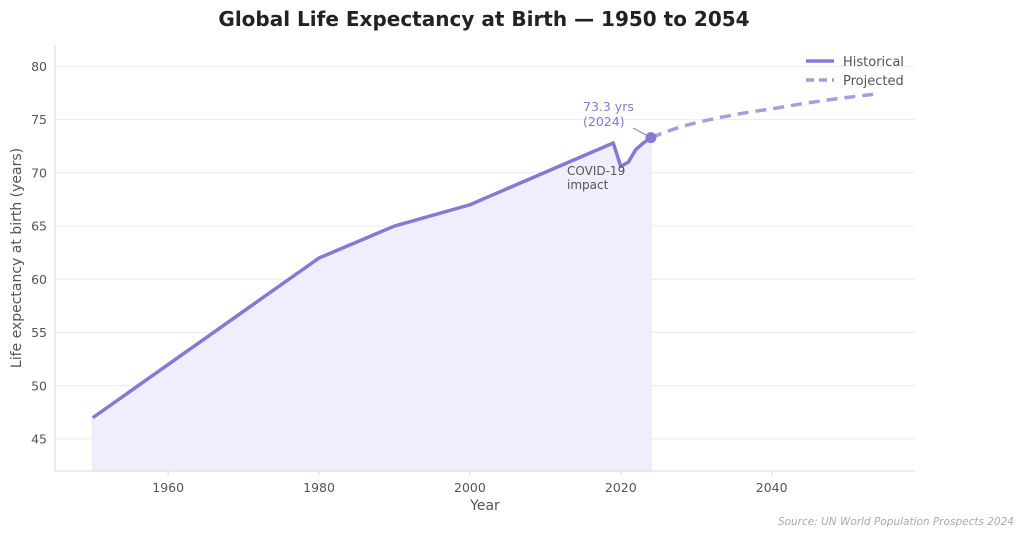  What do you see at coordinates (873, 62) in the screenshot?
I see `legend-label-historical: Historical` at bounding box center [873, 62].